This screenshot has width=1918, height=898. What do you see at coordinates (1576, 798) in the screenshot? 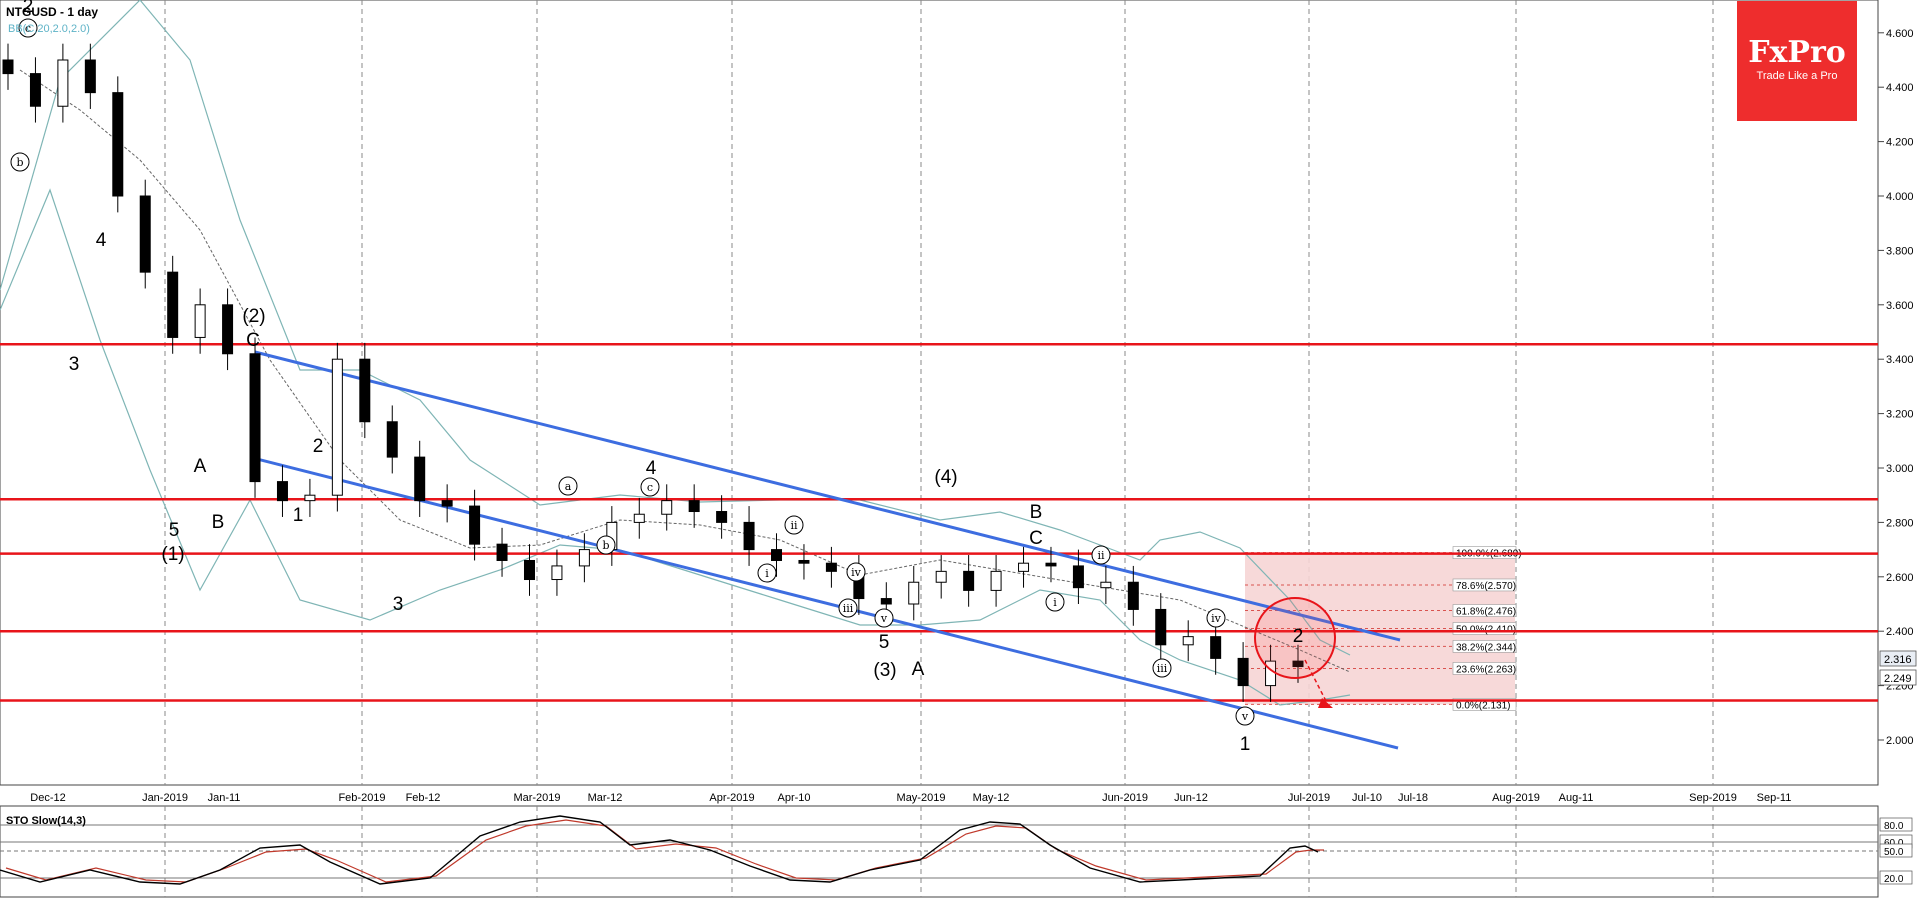
I see `x-tick-label: Aug-11` at bounding box center [1576, 798].